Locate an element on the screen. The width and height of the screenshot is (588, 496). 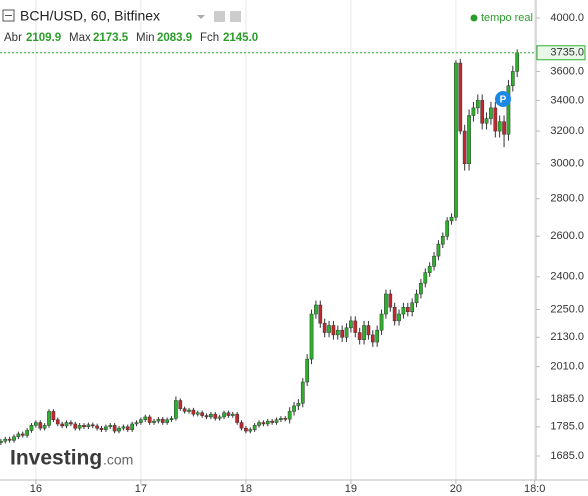
y-tick-label: 3400.0 is located at coordinates (567, 100).